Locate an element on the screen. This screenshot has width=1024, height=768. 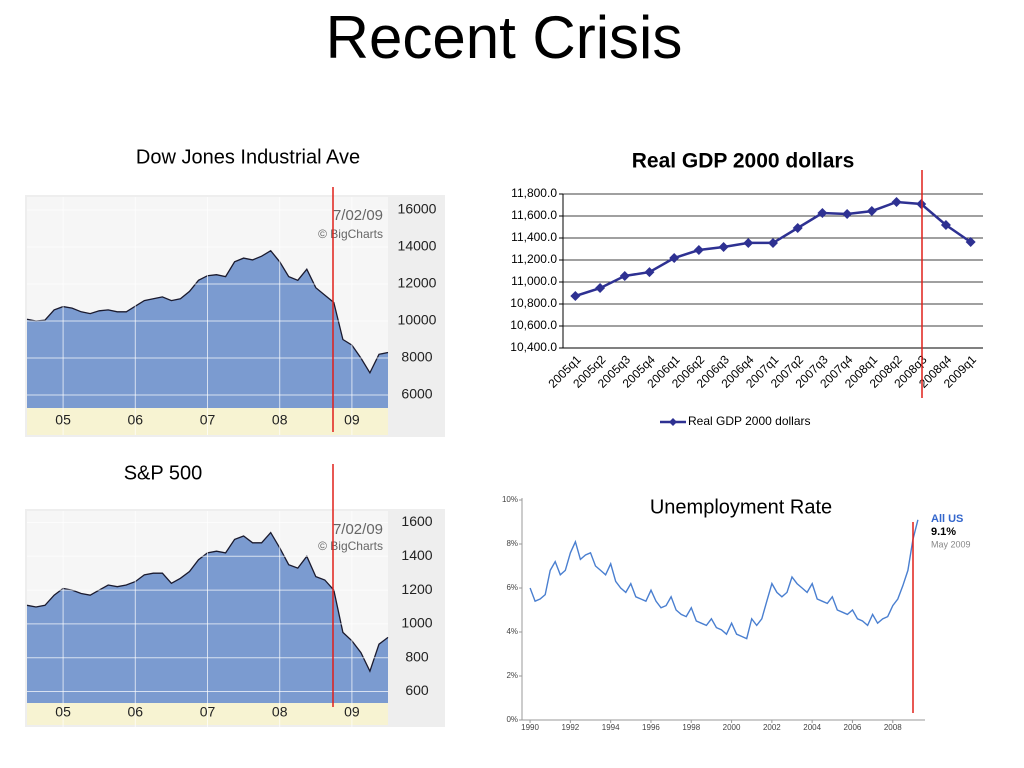
y-tick-label: 0% is located at coordinates (512, 719).